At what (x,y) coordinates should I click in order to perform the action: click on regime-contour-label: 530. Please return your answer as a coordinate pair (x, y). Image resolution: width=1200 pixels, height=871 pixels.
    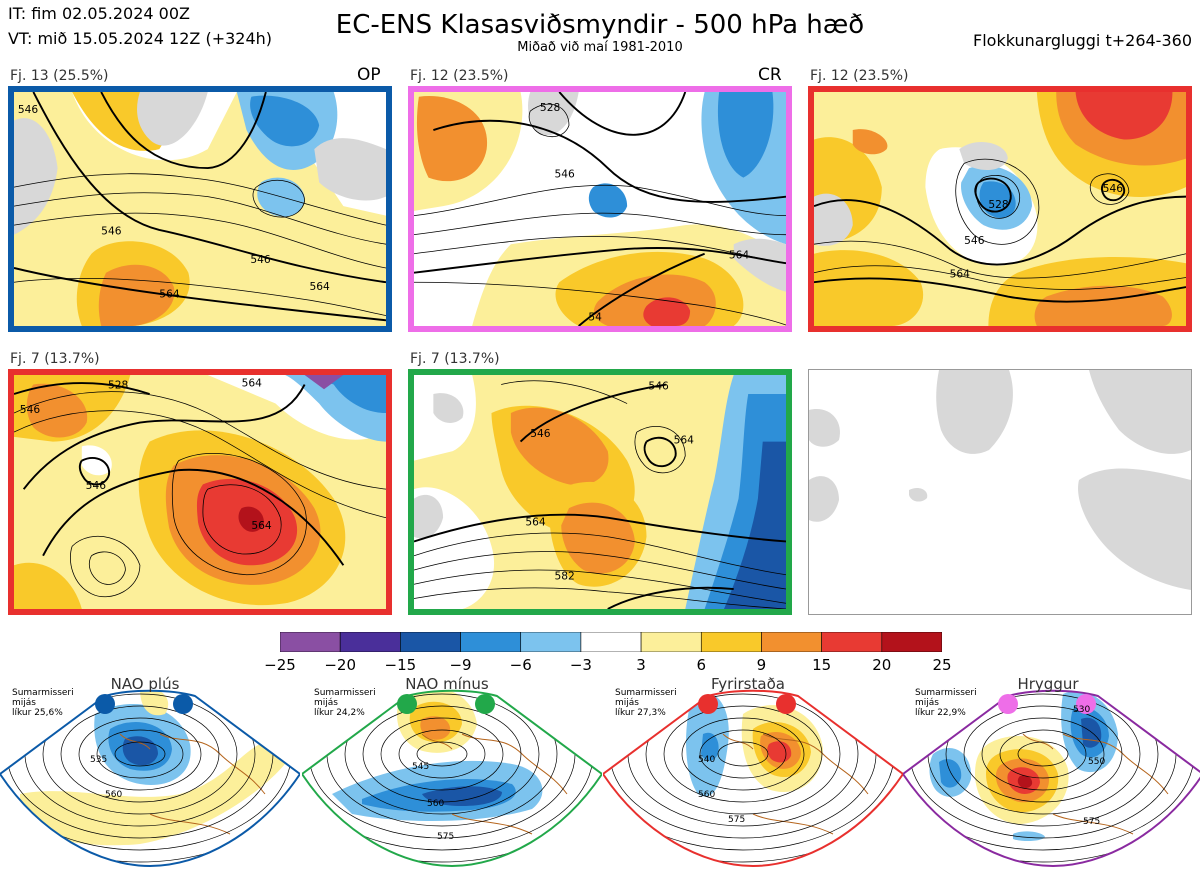
    Looking at the image, I should click on (1081, 710).